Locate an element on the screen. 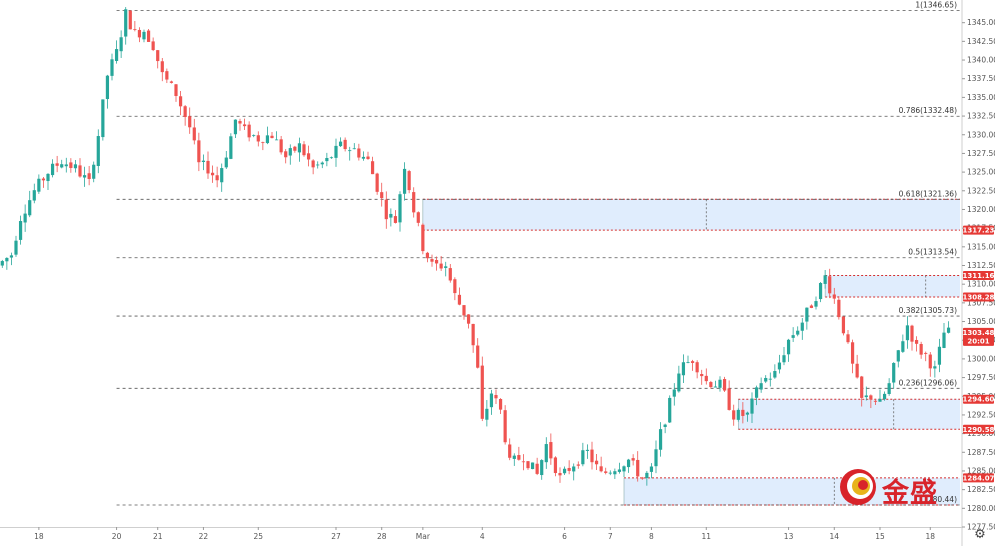 Image resolution: width=995 pixels, height=546 pixels. y-tick-label: 1315.00 is located at coordinates (981, 246).